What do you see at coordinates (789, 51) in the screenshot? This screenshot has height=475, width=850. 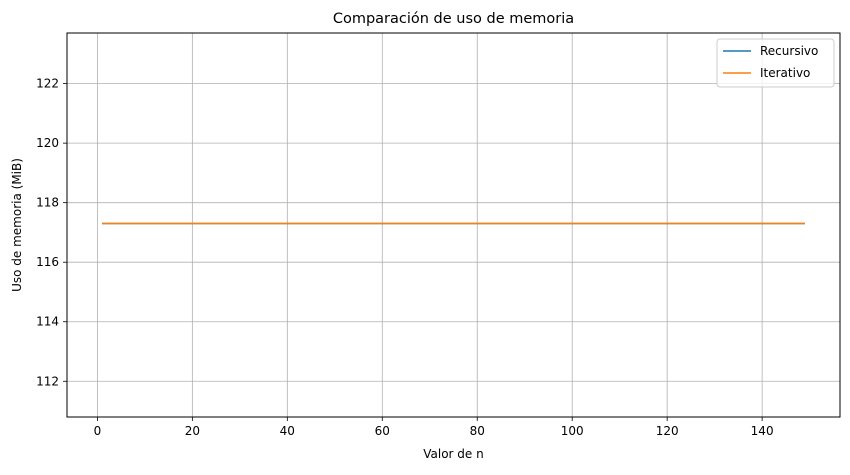 I see `legend-label-recursivo: Recursivo` at bounding box center [789, 51].